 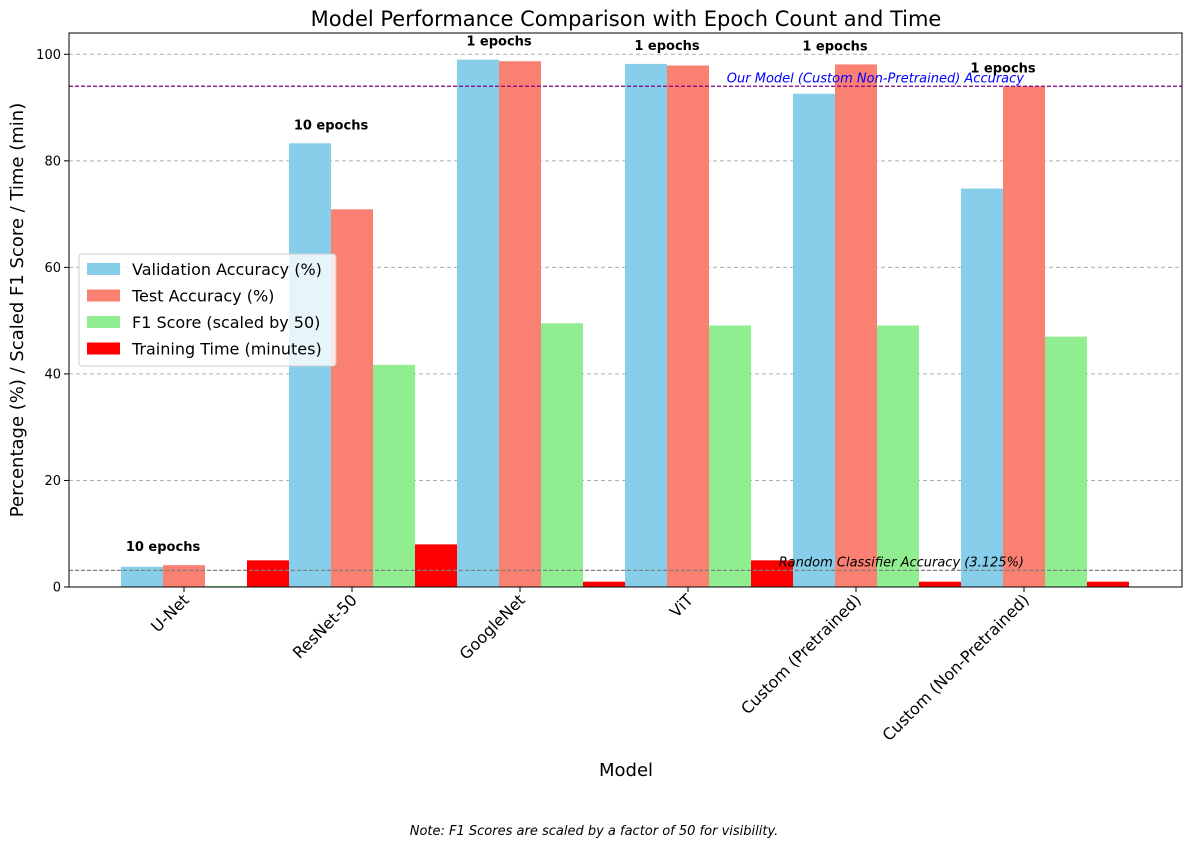 What do you see at coordinates (492, 626) in the screenshot?
I see `x-tick-label: GoogleNet` at bounding box center [492, 626].